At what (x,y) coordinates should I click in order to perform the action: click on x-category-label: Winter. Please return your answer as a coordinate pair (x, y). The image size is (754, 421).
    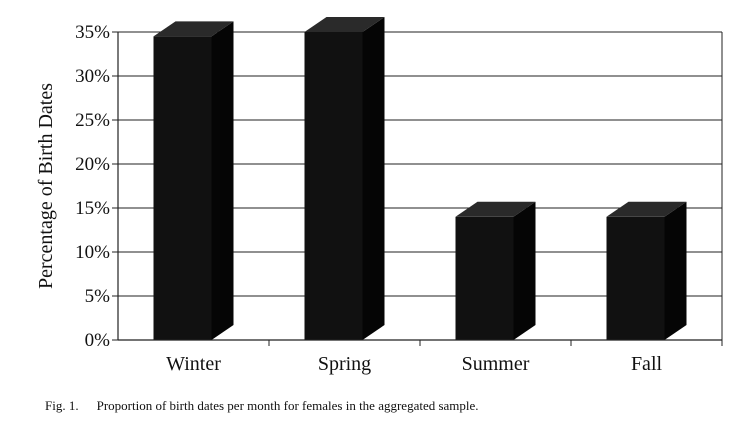
    Looking at the image, I should click on (193, 364).